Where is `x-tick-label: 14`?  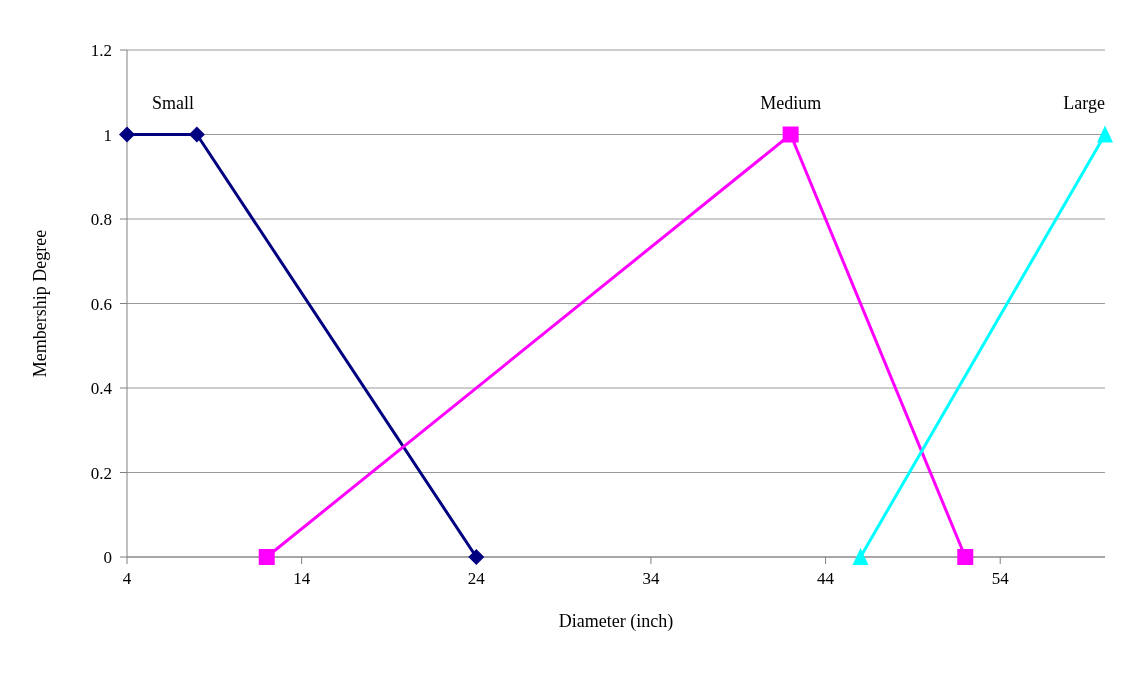 x-tick-label: 14 is located at coordinates (302, 579).